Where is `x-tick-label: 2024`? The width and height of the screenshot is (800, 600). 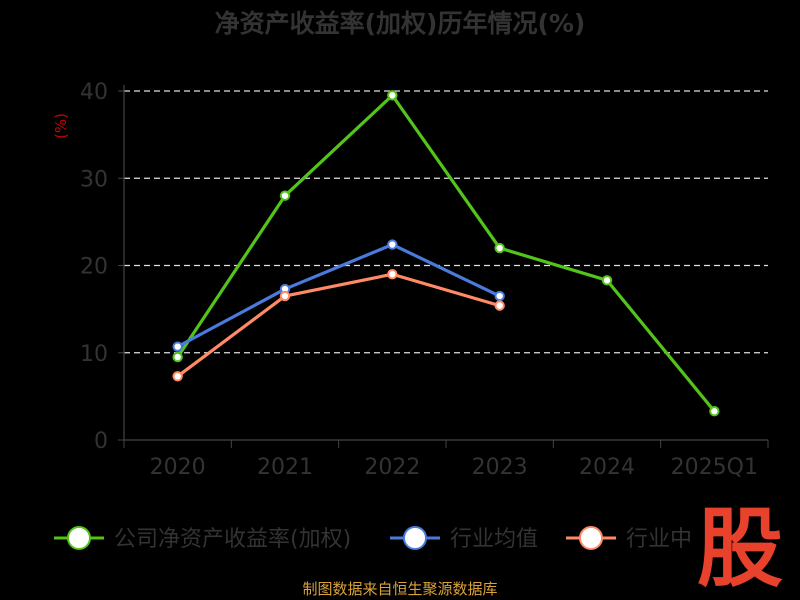 x-tick-label: 2024 is located at coordinates (607, 467).